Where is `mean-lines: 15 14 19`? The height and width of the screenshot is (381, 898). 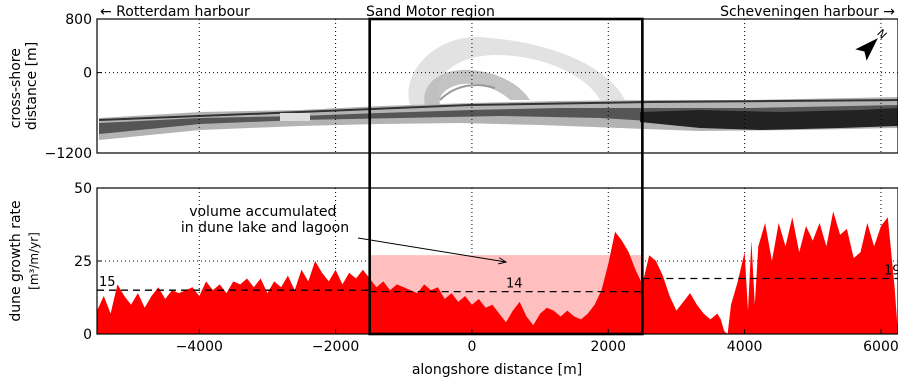
mean-lines: 15 14 19 is located at coordinates (497, 278).